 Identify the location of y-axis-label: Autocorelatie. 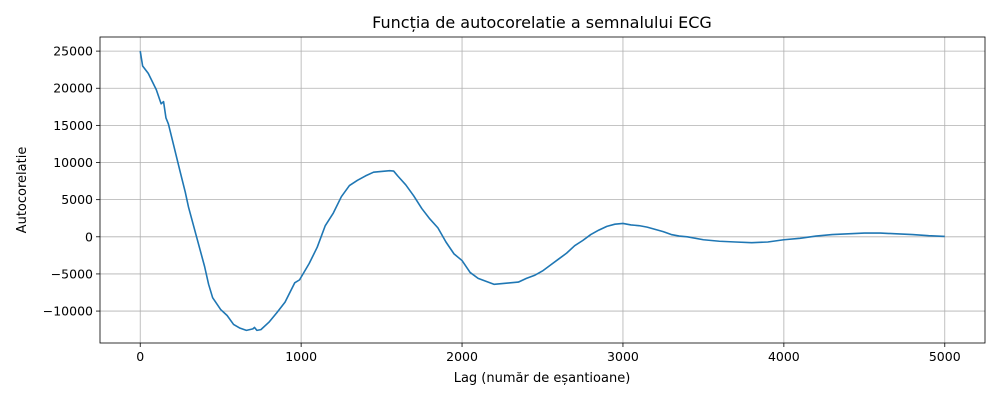
(22, 190).